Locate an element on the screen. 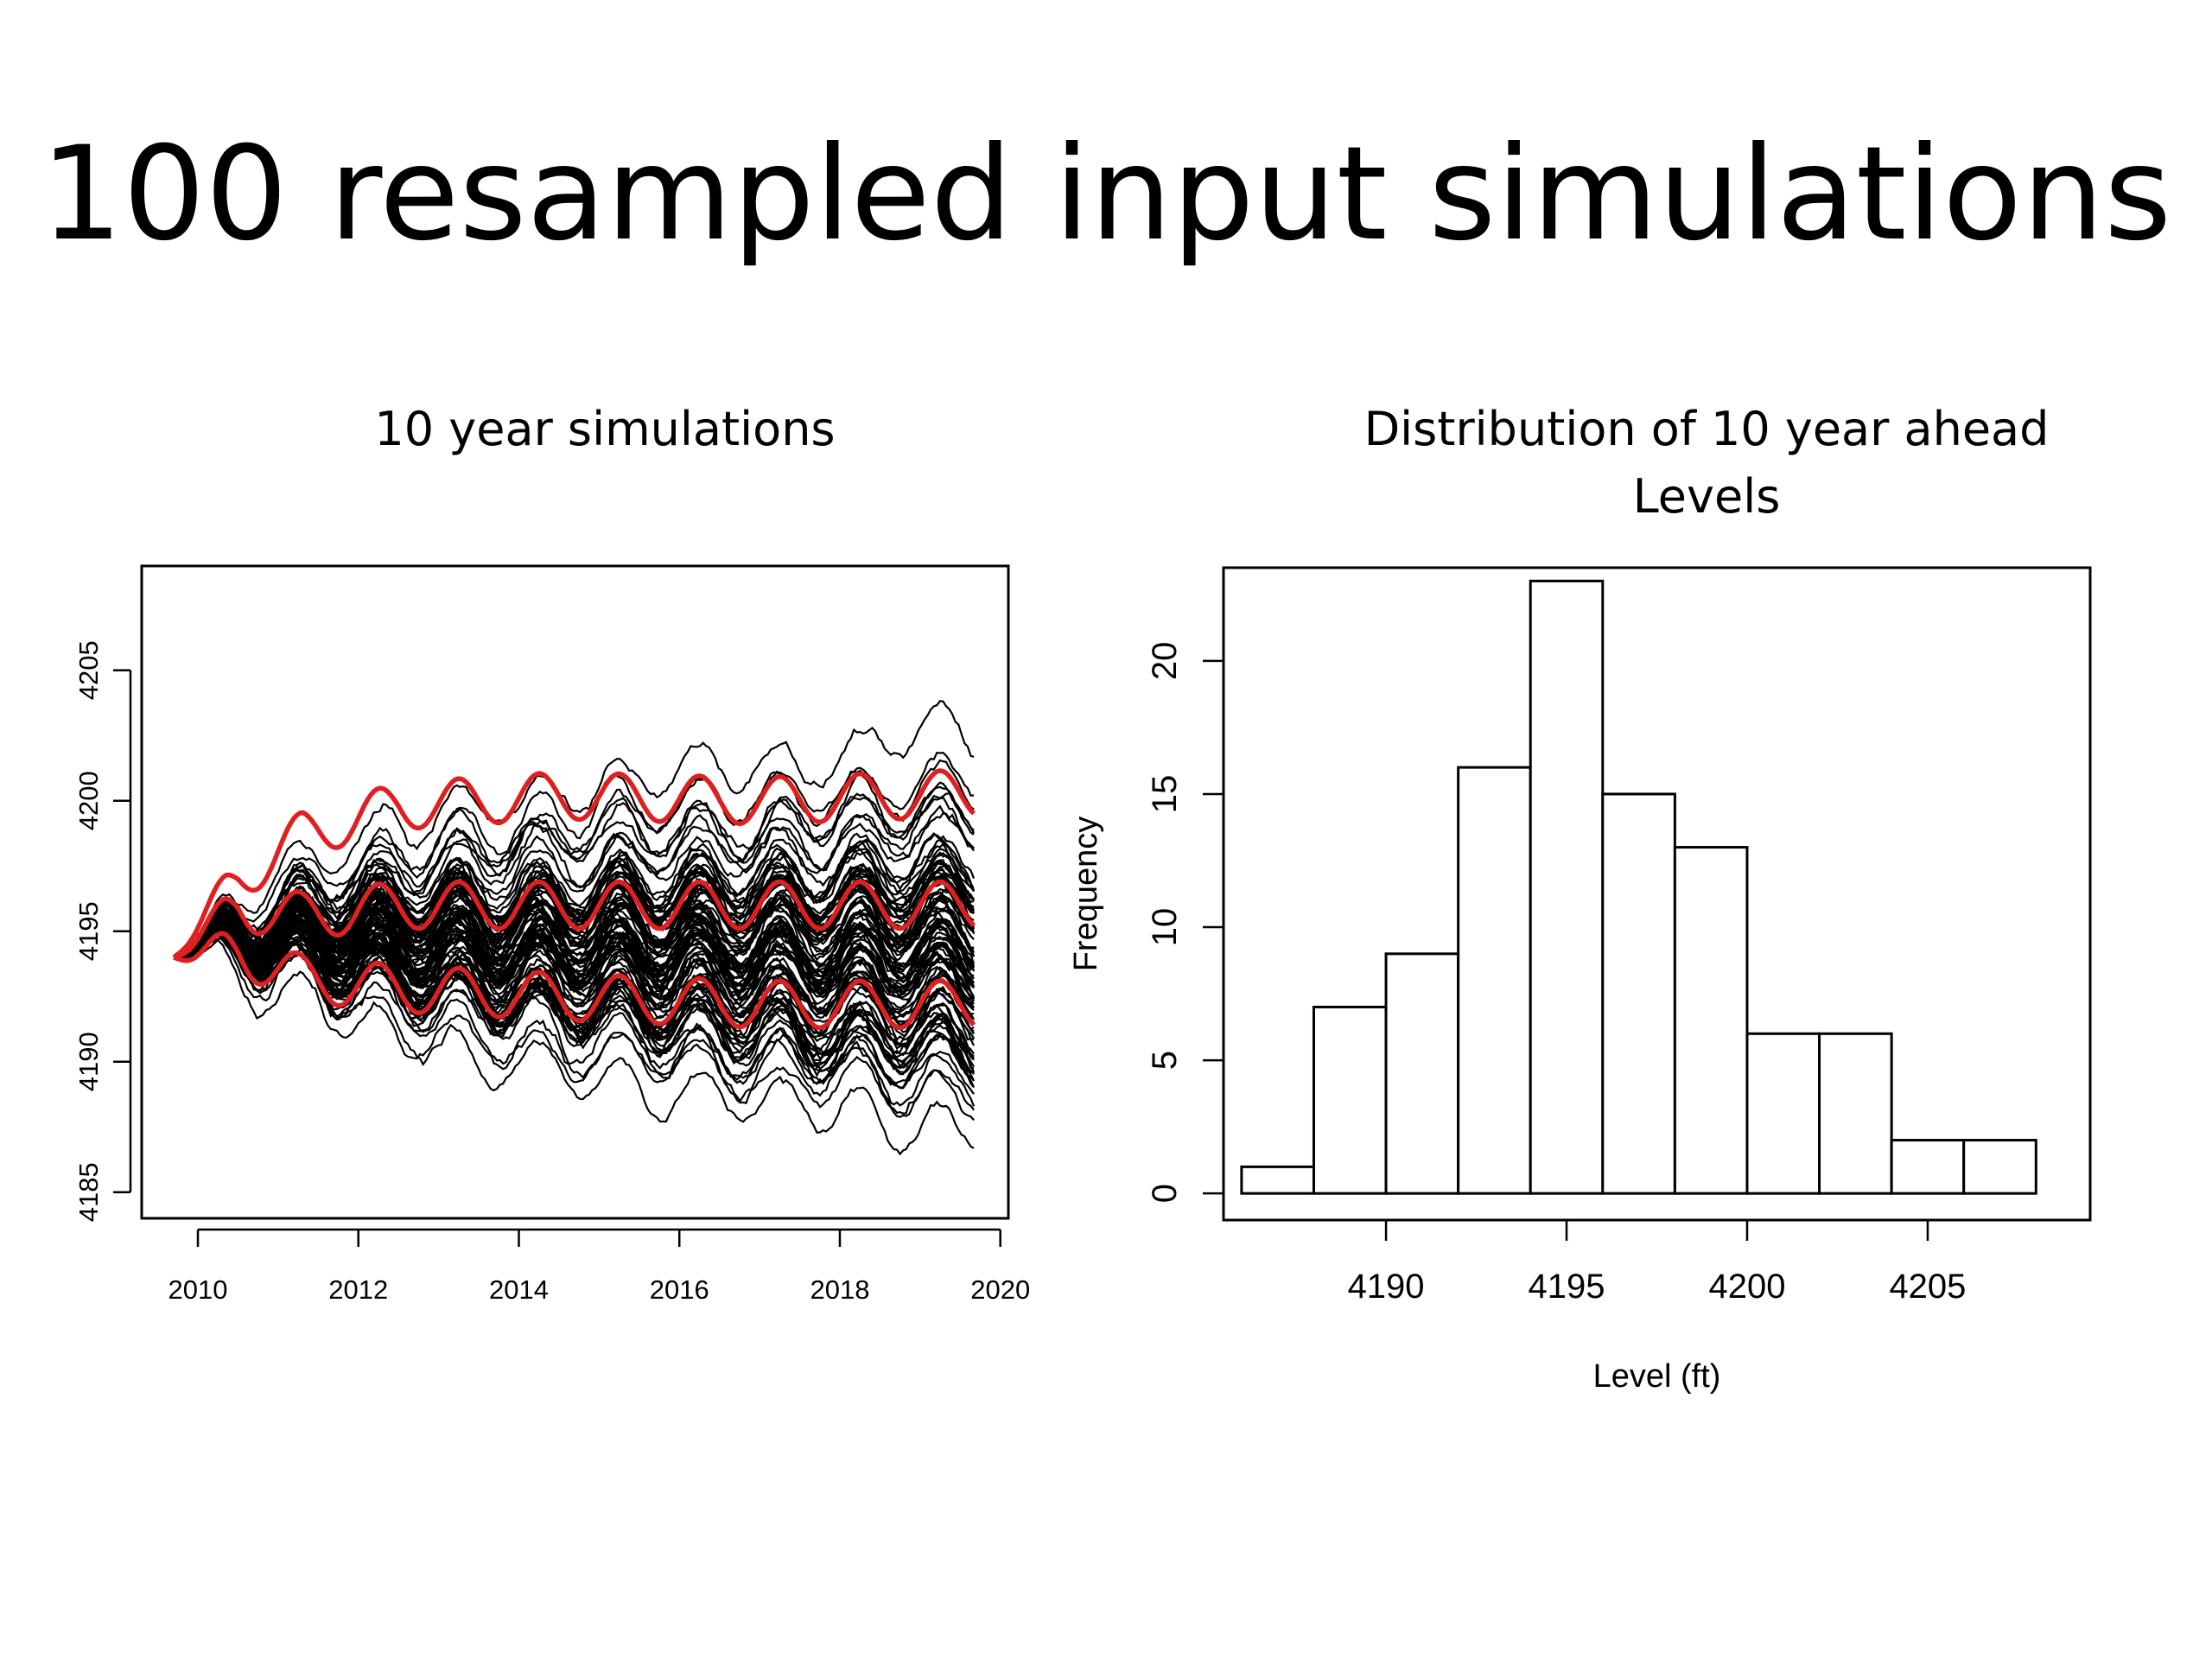  left-x-tick-label: 2010 is located at coordinates (198, 1289).